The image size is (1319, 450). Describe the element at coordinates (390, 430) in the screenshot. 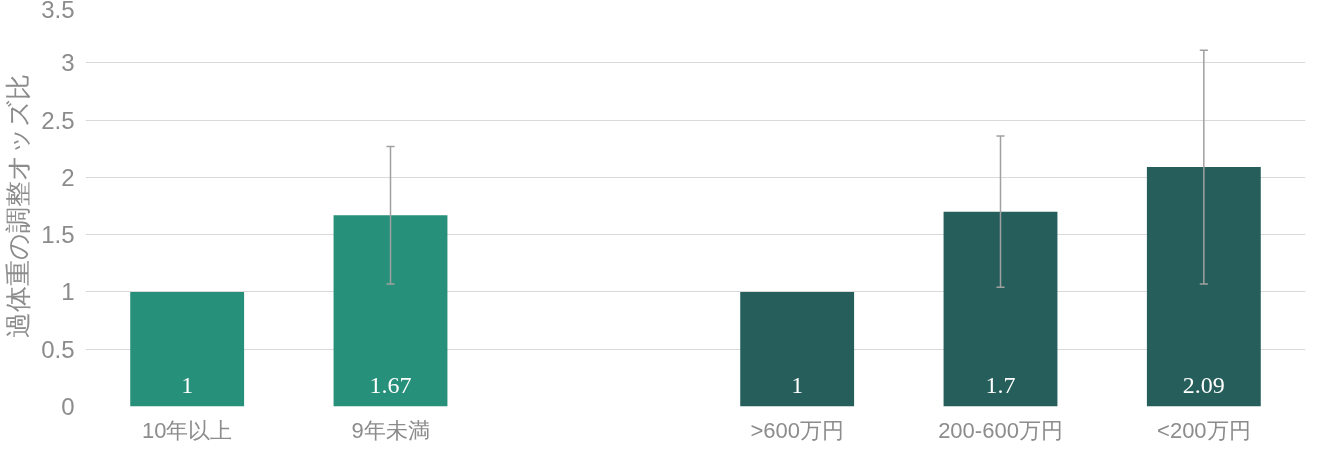

I see `x-tick-label: 9年未満` at that location.